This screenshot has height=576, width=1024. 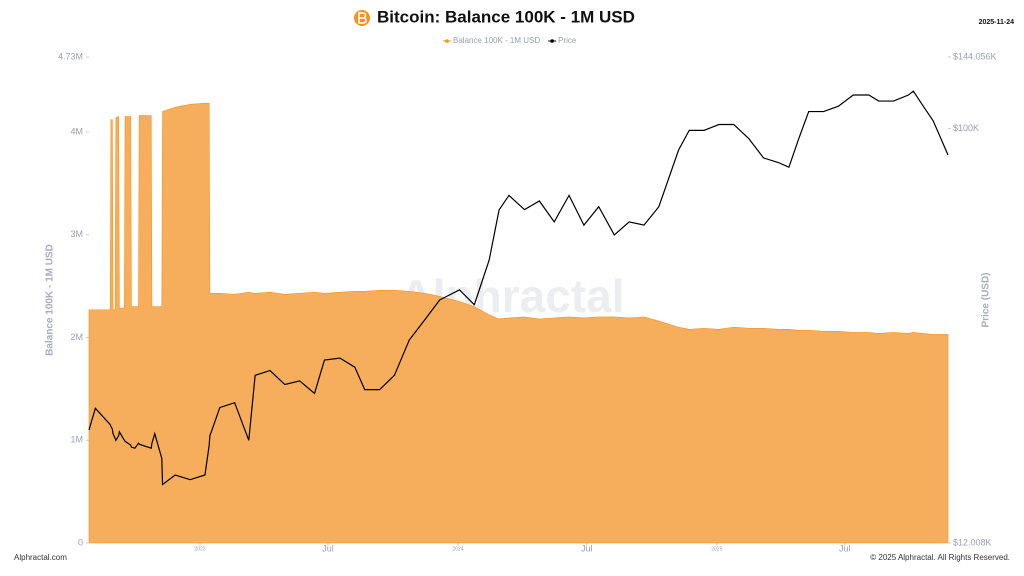 I want to click on y-tick-label: 2M, so click(x=76, y=337).